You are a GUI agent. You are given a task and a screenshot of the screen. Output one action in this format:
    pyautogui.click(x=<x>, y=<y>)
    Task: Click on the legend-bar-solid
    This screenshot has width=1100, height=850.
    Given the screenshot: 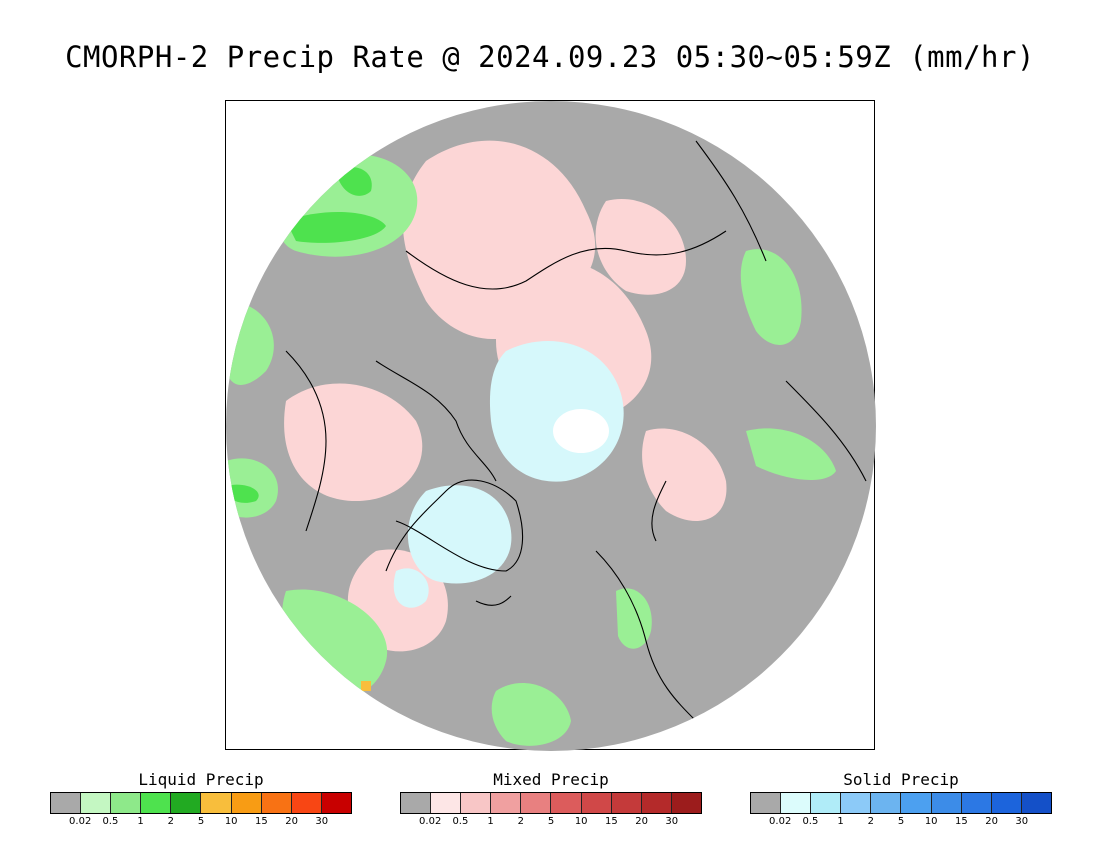 What is the action you would take?
    pyautogui.click(x=901, y=803)
    